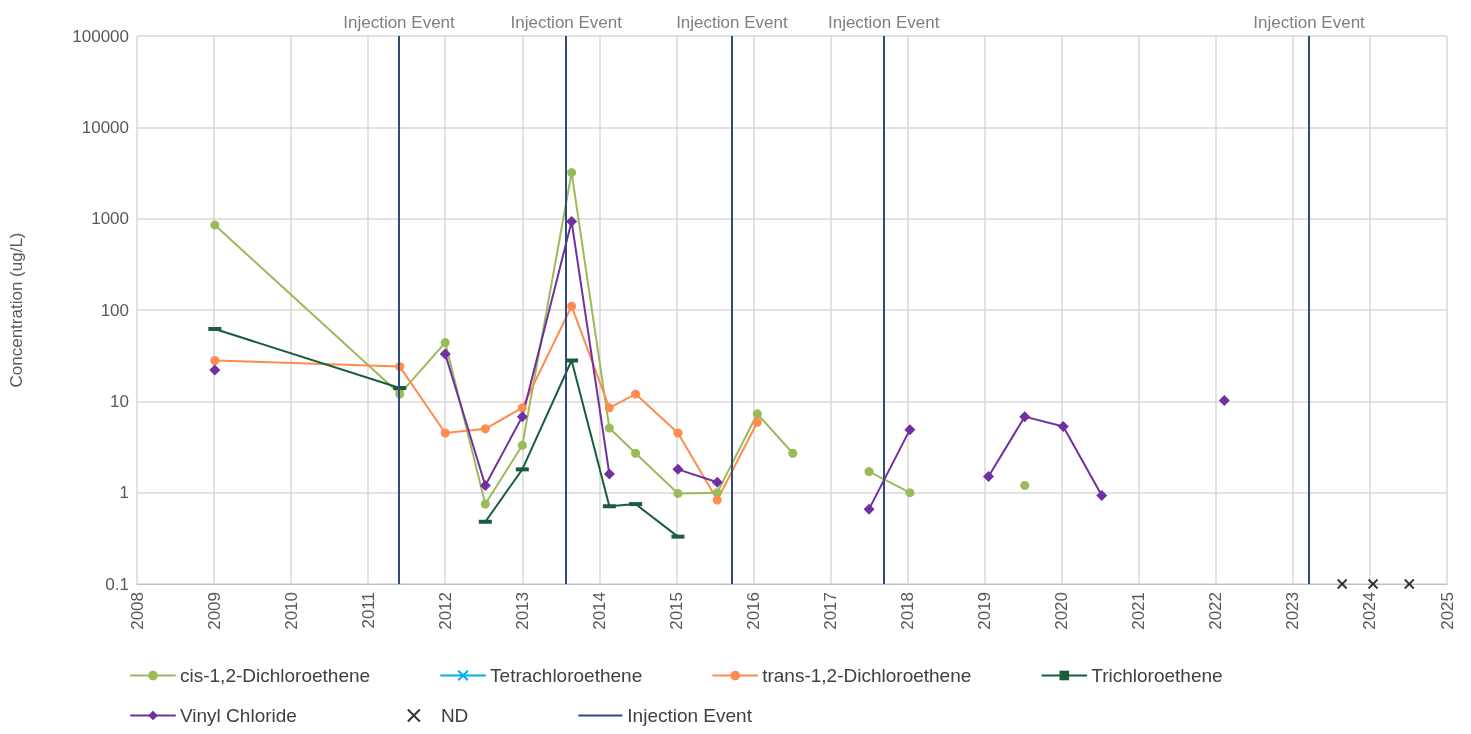  I want to click on x-tick-label: 2008, so click(137, 611).